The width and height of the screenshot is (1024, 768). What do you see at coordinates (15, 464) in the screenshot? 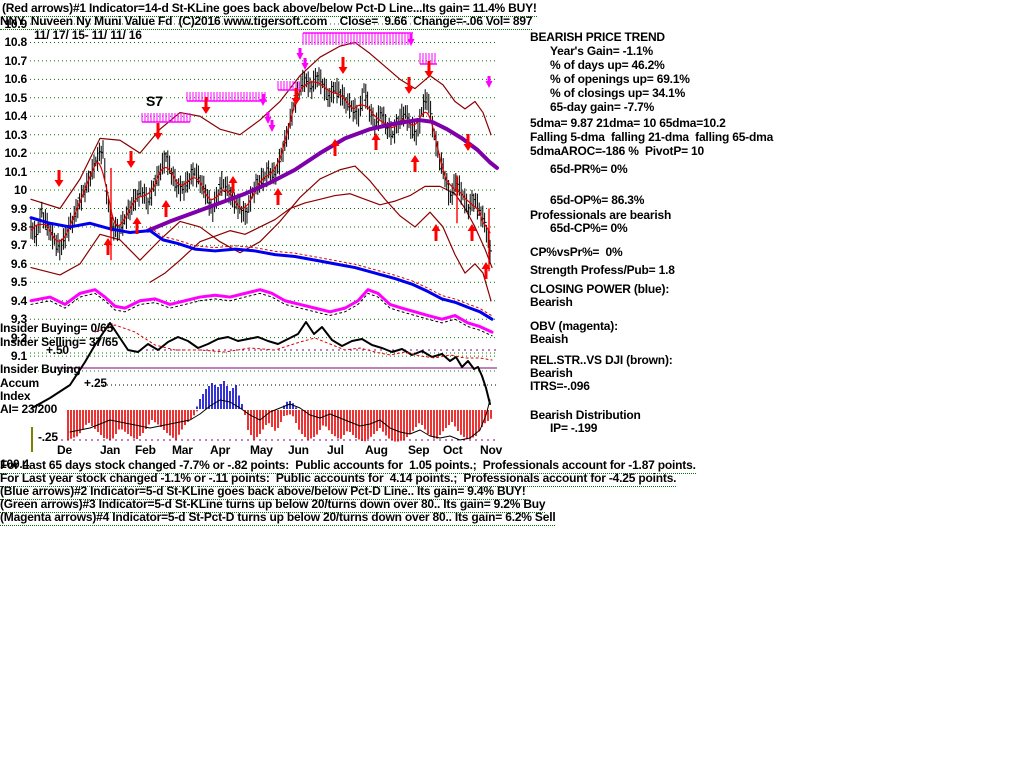
I see `overlap-number: 100.4` at bounding box center [15, 464].